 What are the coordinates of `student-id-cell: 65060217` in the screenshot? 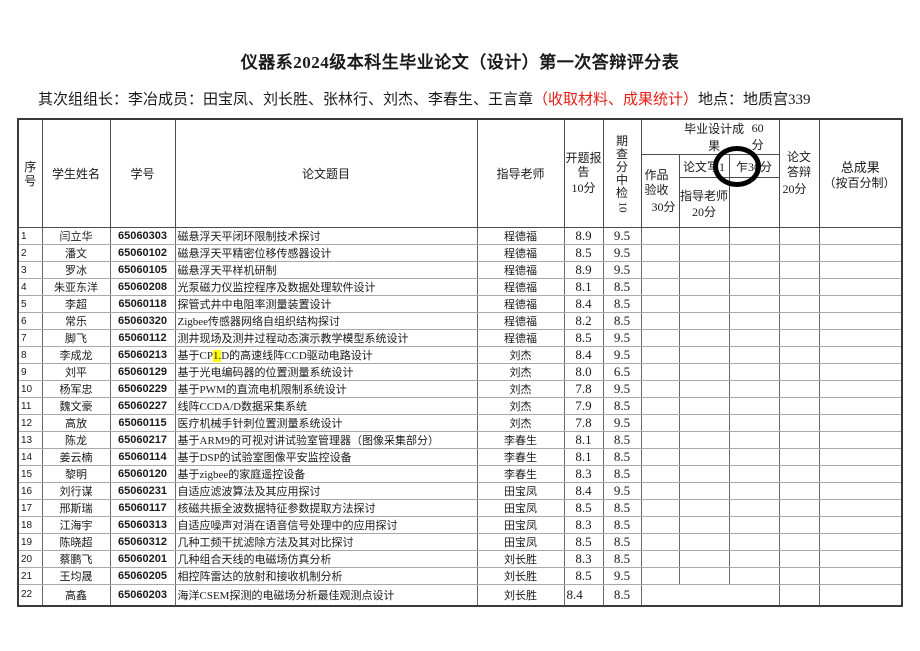 It's located at (142, 440).